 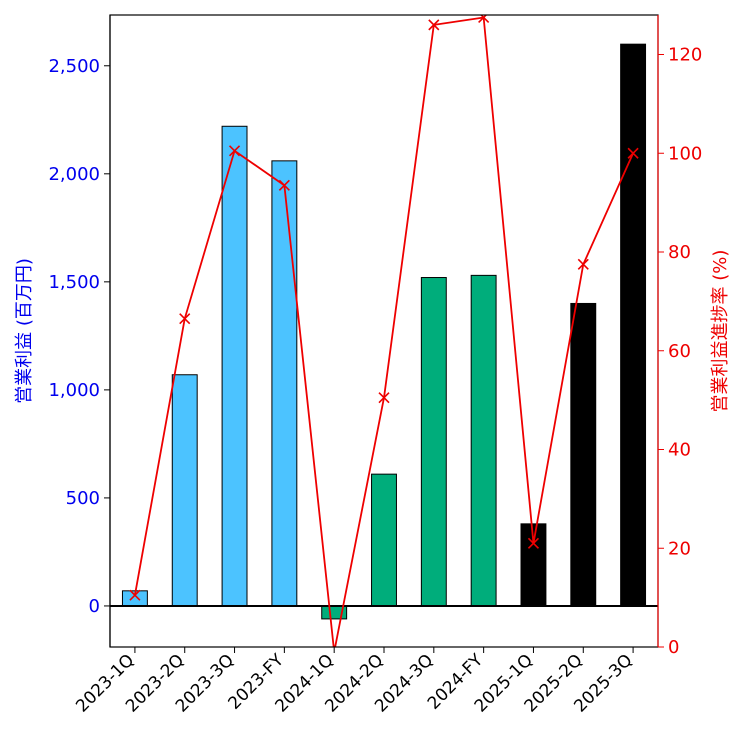 I want to click on right-tick-label: 120, so click(x=685, y=55).